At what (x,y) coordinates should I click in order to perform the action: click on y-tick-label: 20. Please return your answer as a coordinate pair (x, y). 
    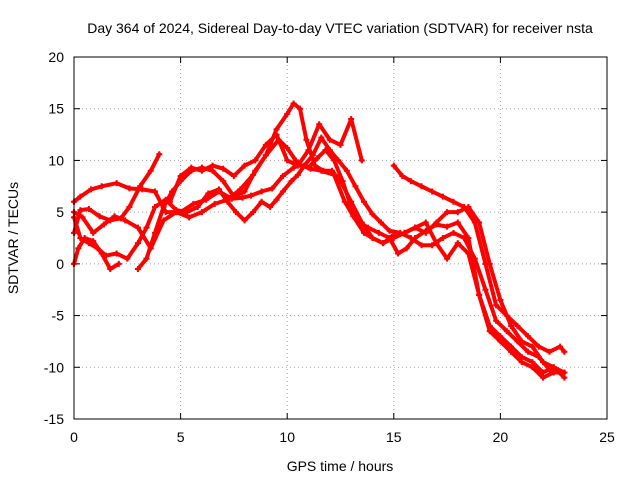
    Looking at the image, I should click on (56, 57).